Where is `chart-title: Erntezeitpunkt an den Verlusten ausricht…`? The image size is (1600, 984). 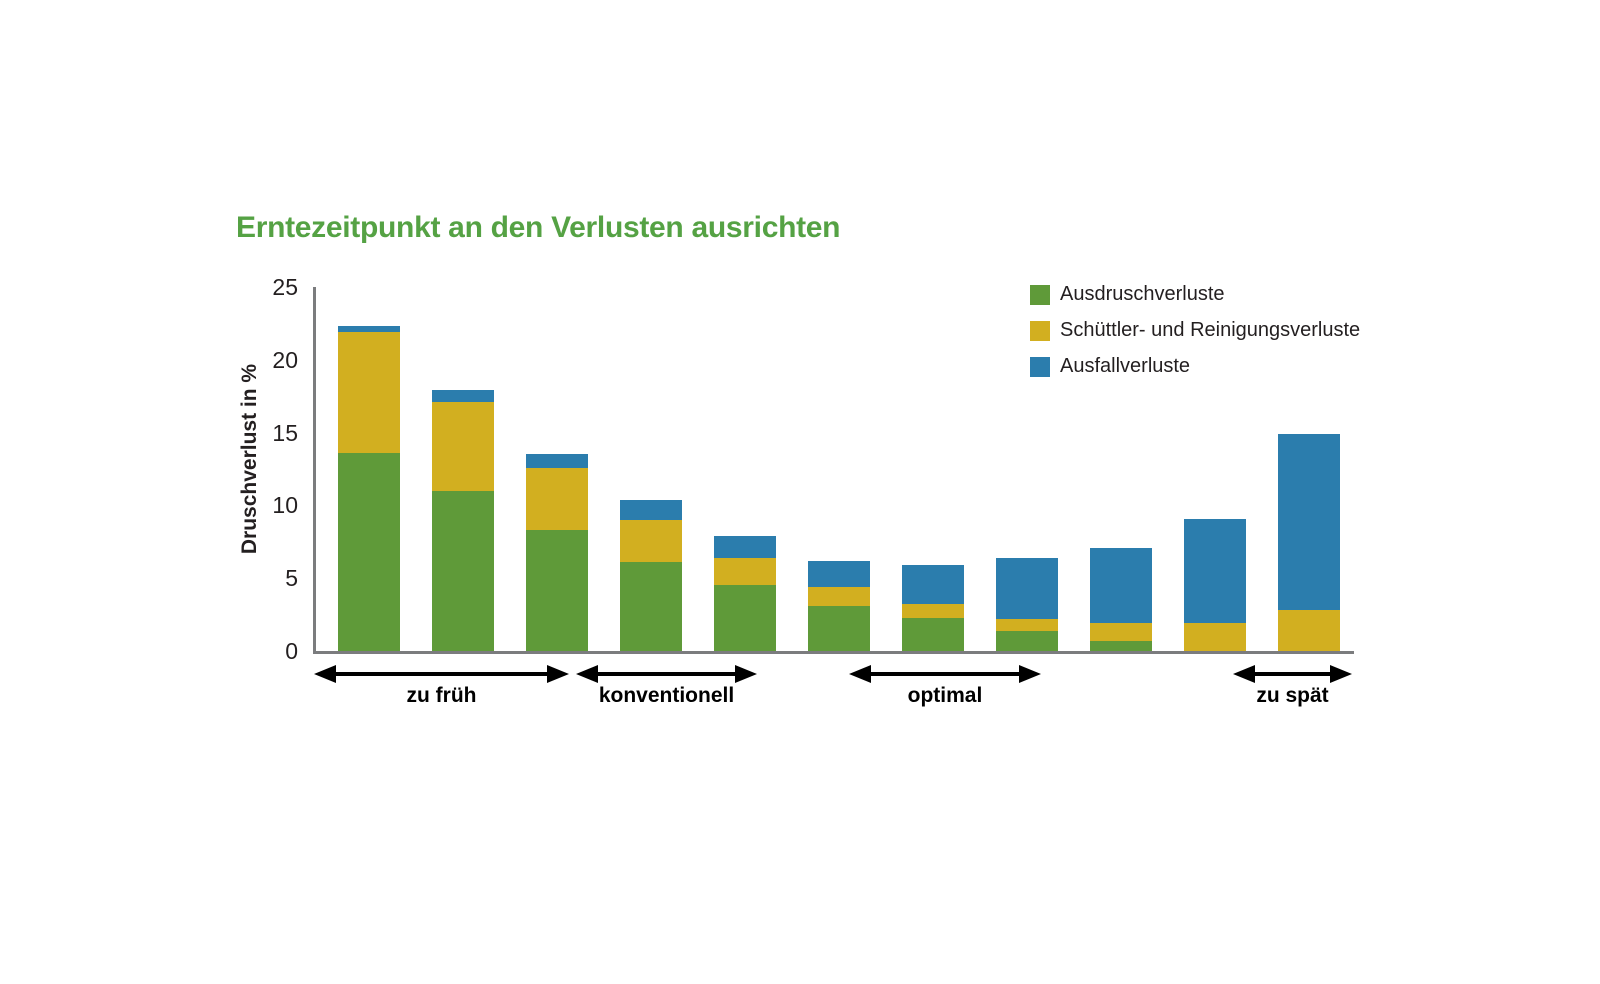
chart-title: Erntezeitpunkt an den Verlusten ausricht… is located at coordinates (538, 227).